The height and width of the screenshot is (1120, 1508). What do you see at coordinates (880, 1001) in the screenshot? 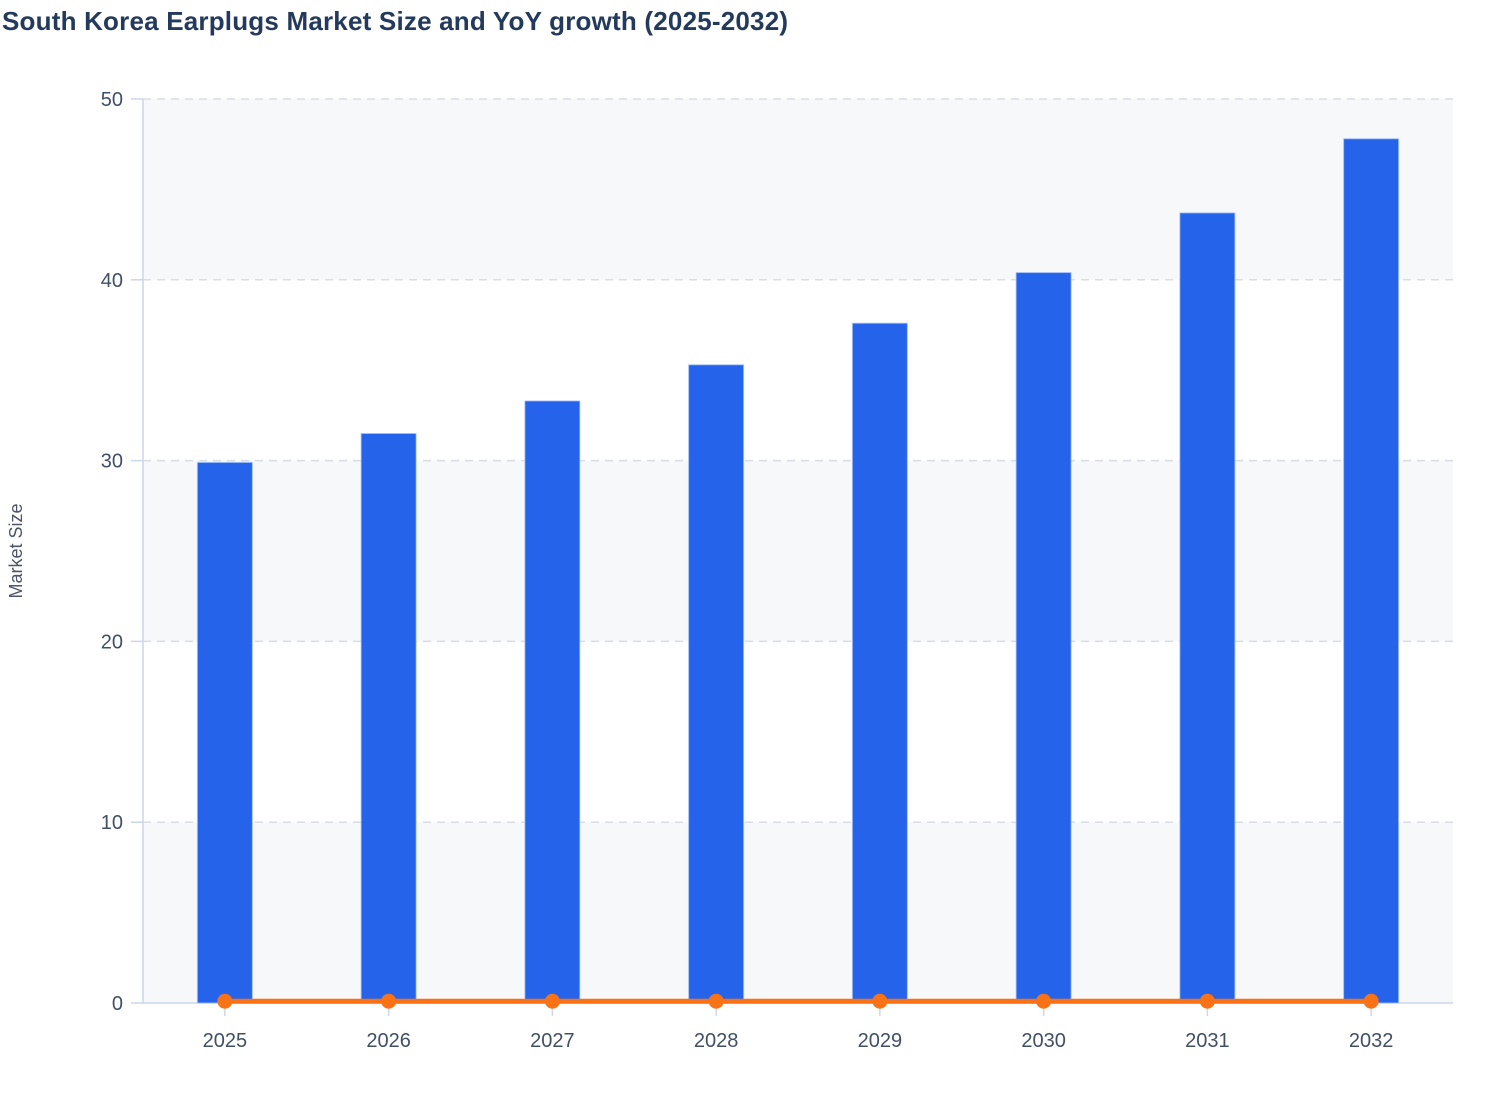
I see `yoy-growth-marker-2029` at bounding box center [880, 1001].